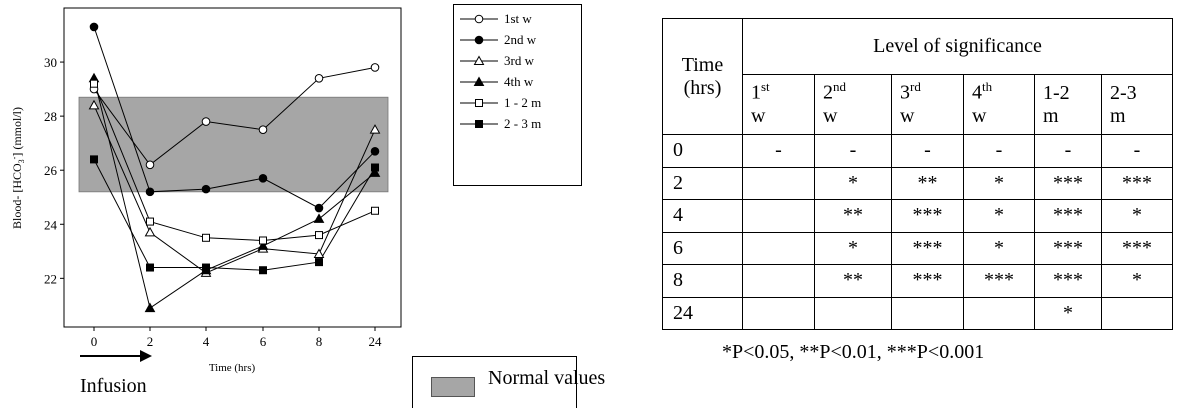 The height and width of the screenshot is (408, 1179). Describe the element at coordinates (1137, 89) in the screenshot. I see `column-header: 2-3` at that location.